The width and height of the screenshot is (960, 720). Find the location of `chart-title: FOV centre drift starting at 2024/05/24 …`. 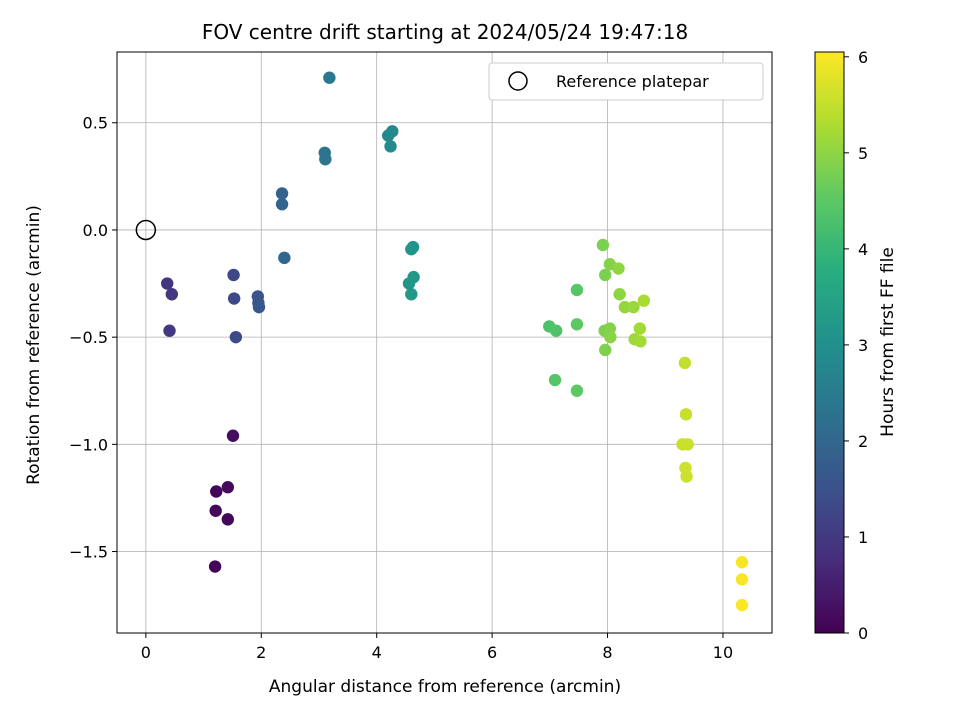

chart-title: FOV centre drift starting at 2024/05/24 … is located at coordinates (445, 32).